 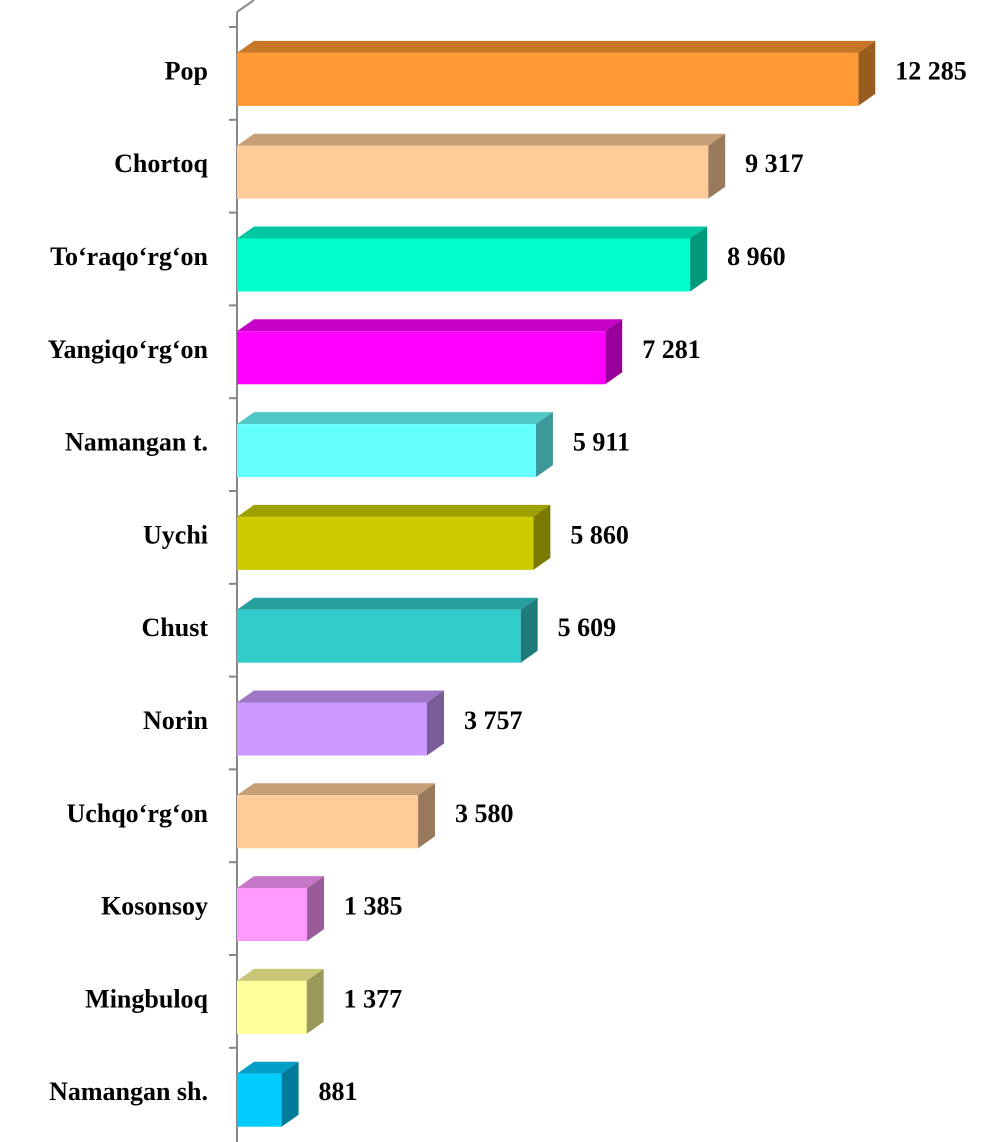 I want to click on category-label: Chust, so click(x=175, y=627).